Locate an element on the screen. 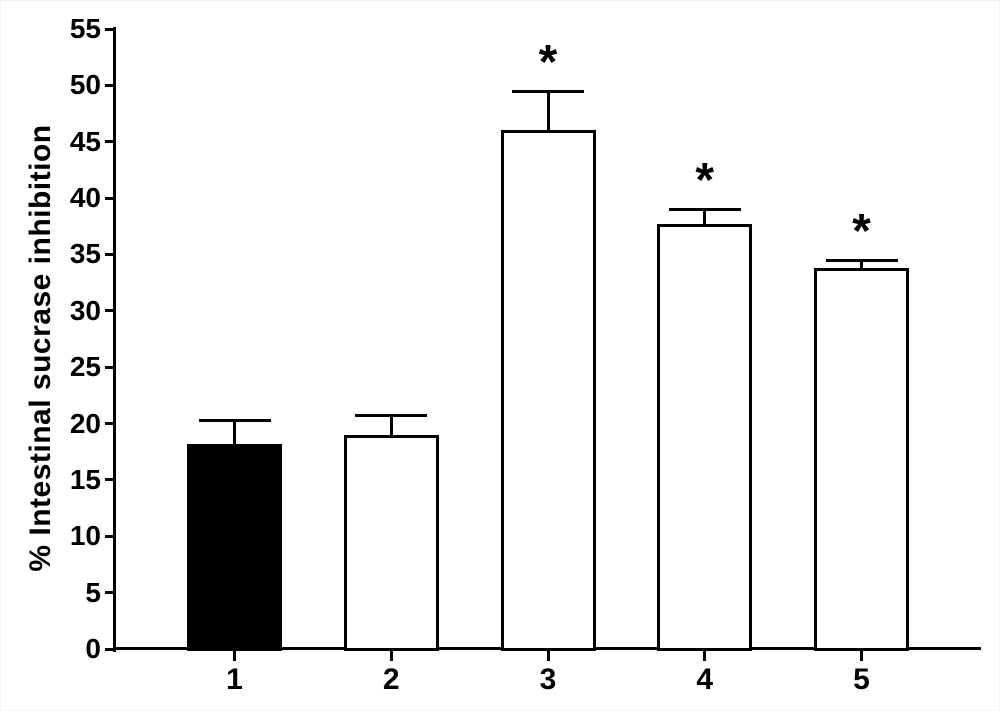 The height and width of the screenshot is (711, 1000). y-tick-label: 55 is located at coordinates (85, 28).